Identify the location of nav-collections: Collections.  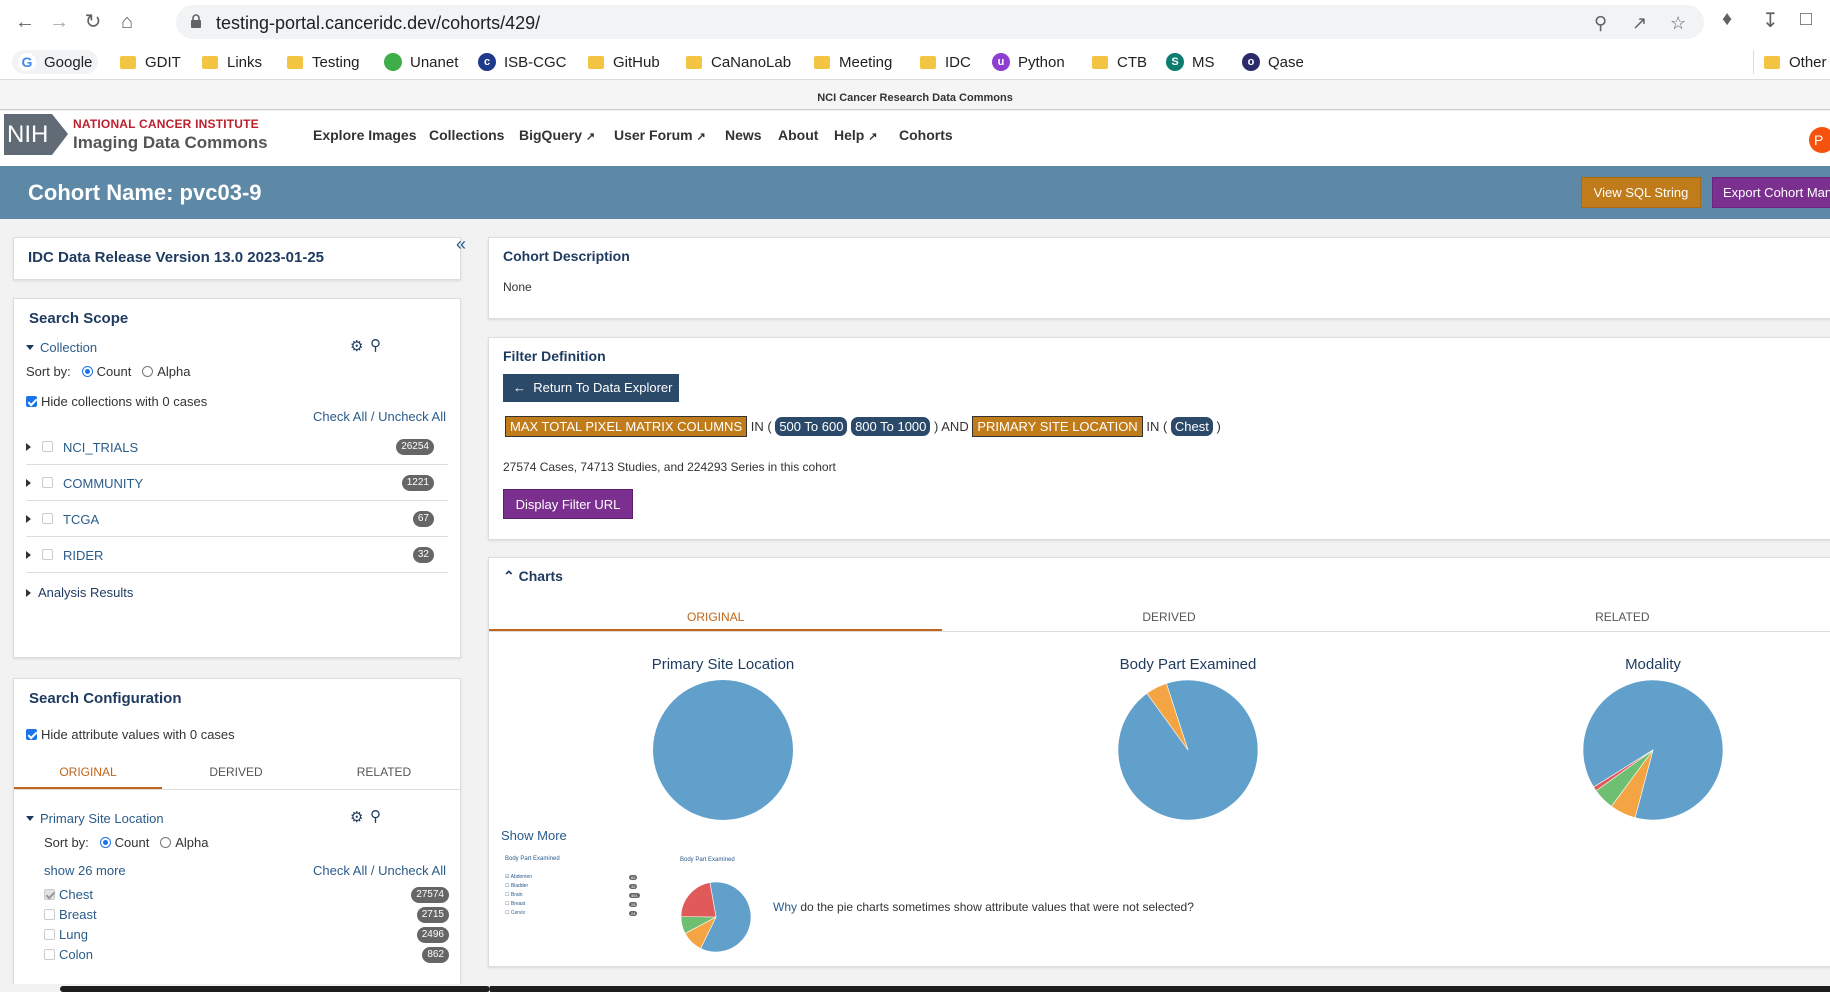
(467, 135).